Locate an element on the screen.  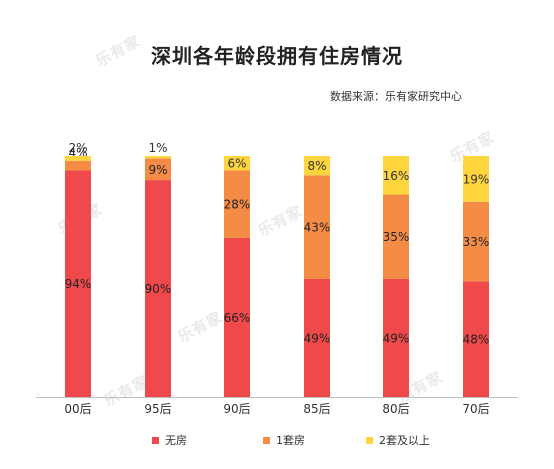
data-label: 43% is located at coordinates (317, 228).